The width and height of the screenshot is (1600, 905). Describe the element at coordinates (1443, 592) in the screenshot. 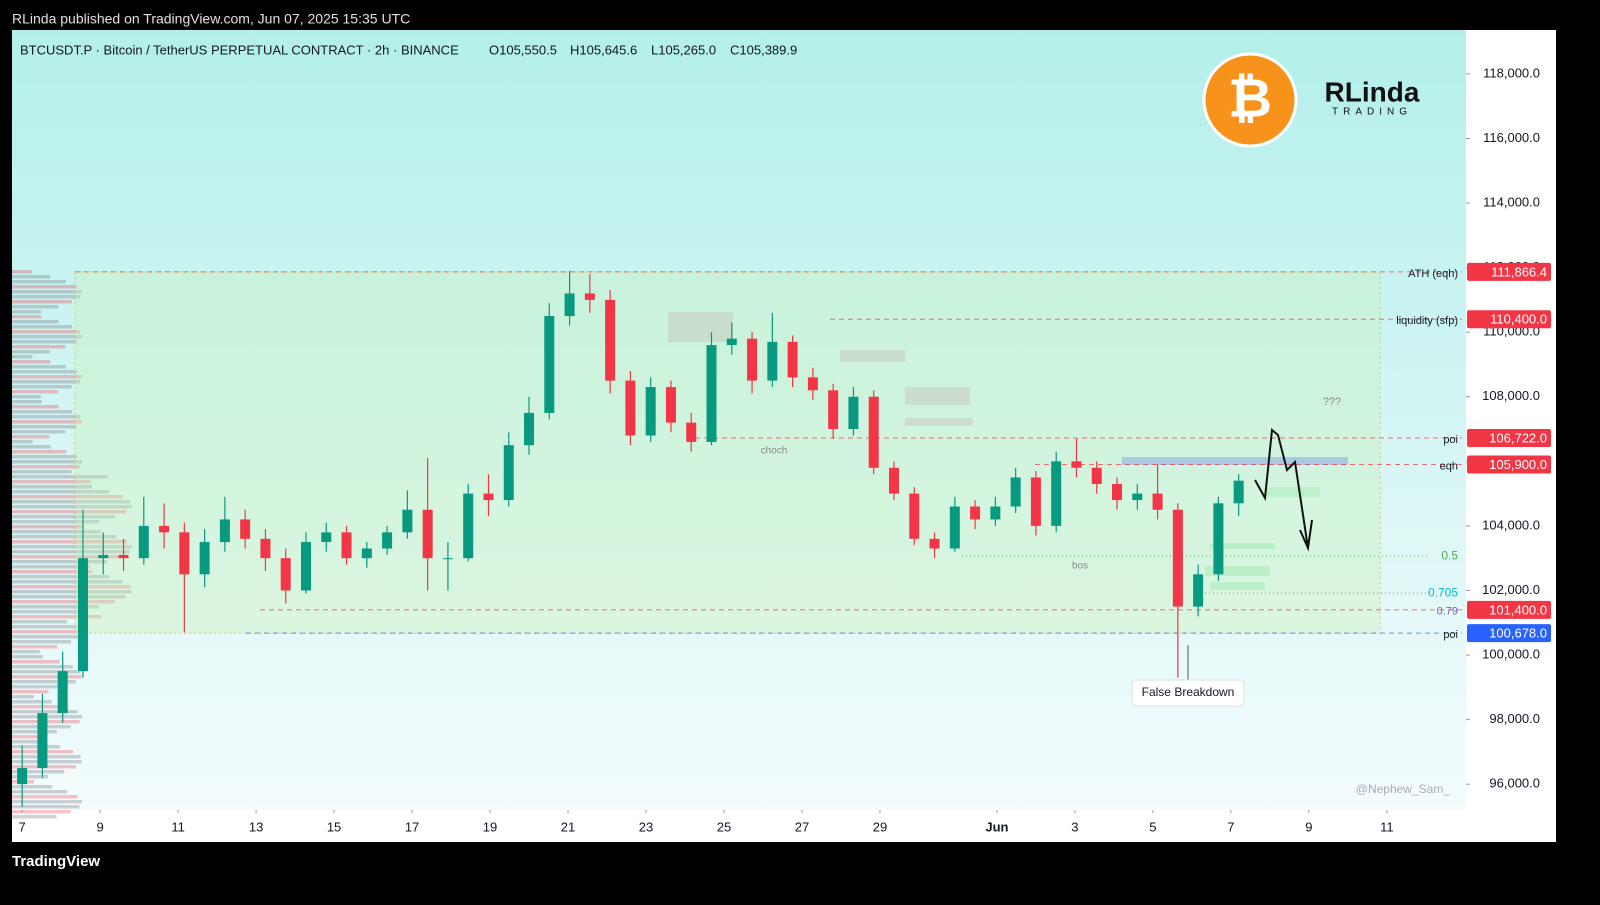

I see `fib-label: 0.705` at that location.